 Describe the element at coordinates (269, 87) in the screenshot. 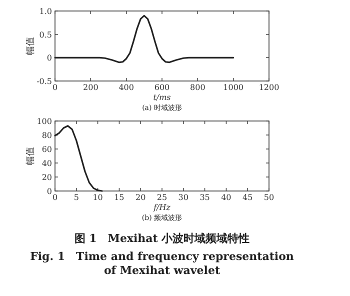

I see `x-tick-label: 1200` at that location.